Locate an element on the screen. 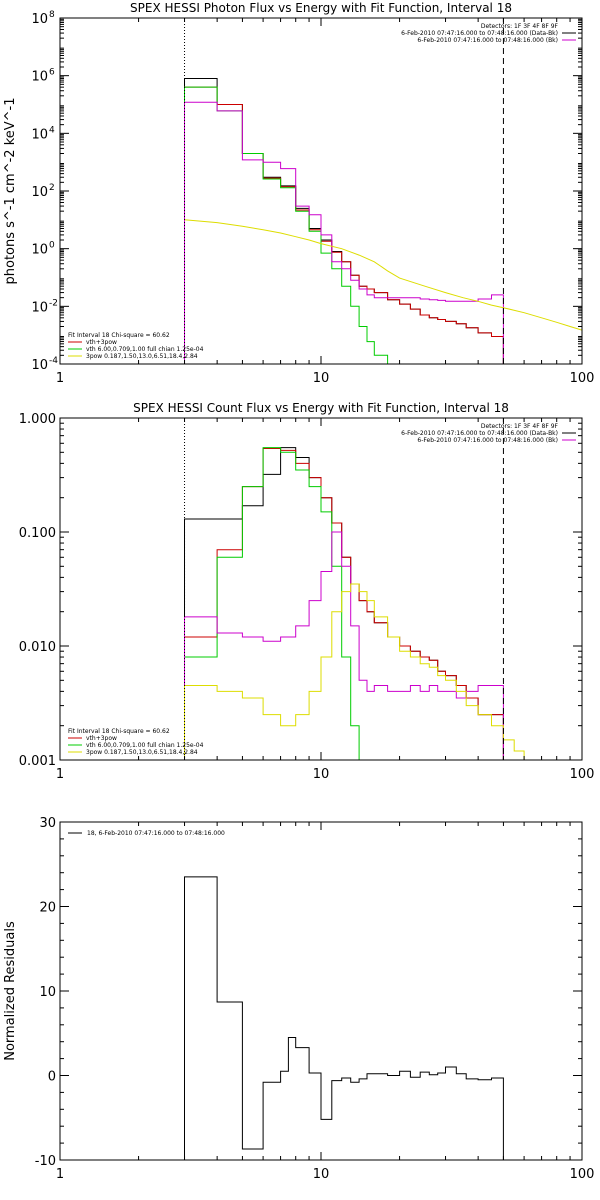 Image resolution: width=600 pixels, height=1200 pixels. y-tick-exponent: -2 is located at coordinates (53, 303).